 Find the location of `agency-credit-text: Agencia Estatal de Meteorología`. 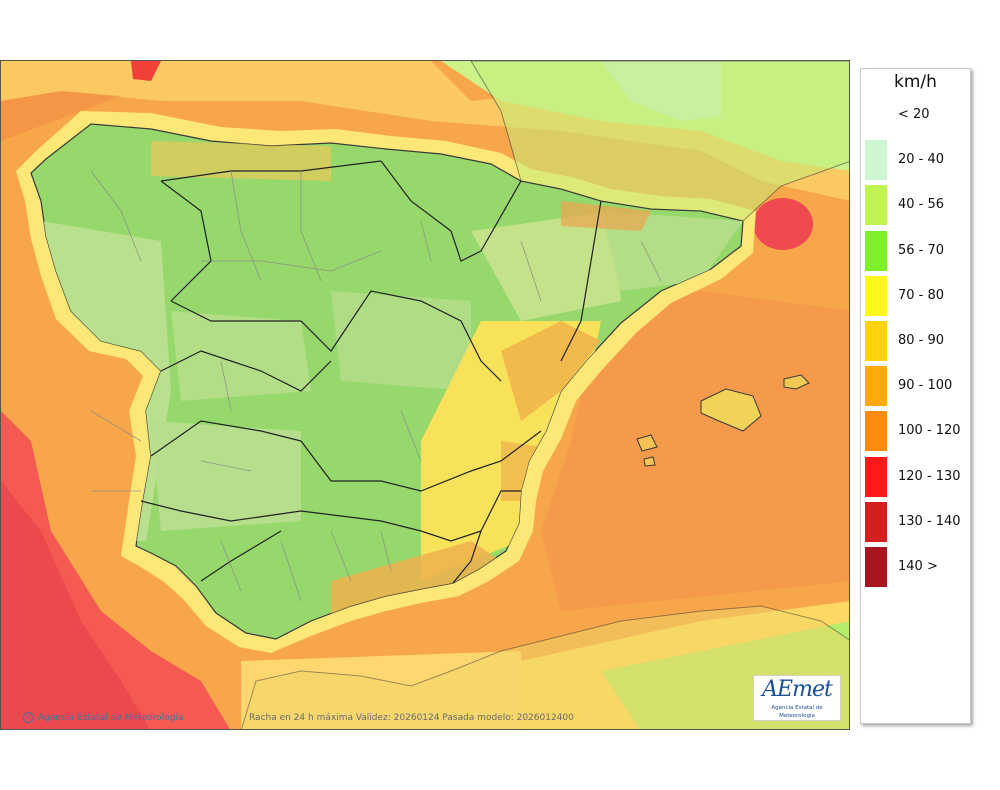

agency-credit-text: Agencia Estatal de Meteorología is located at coordinates (111, 718).